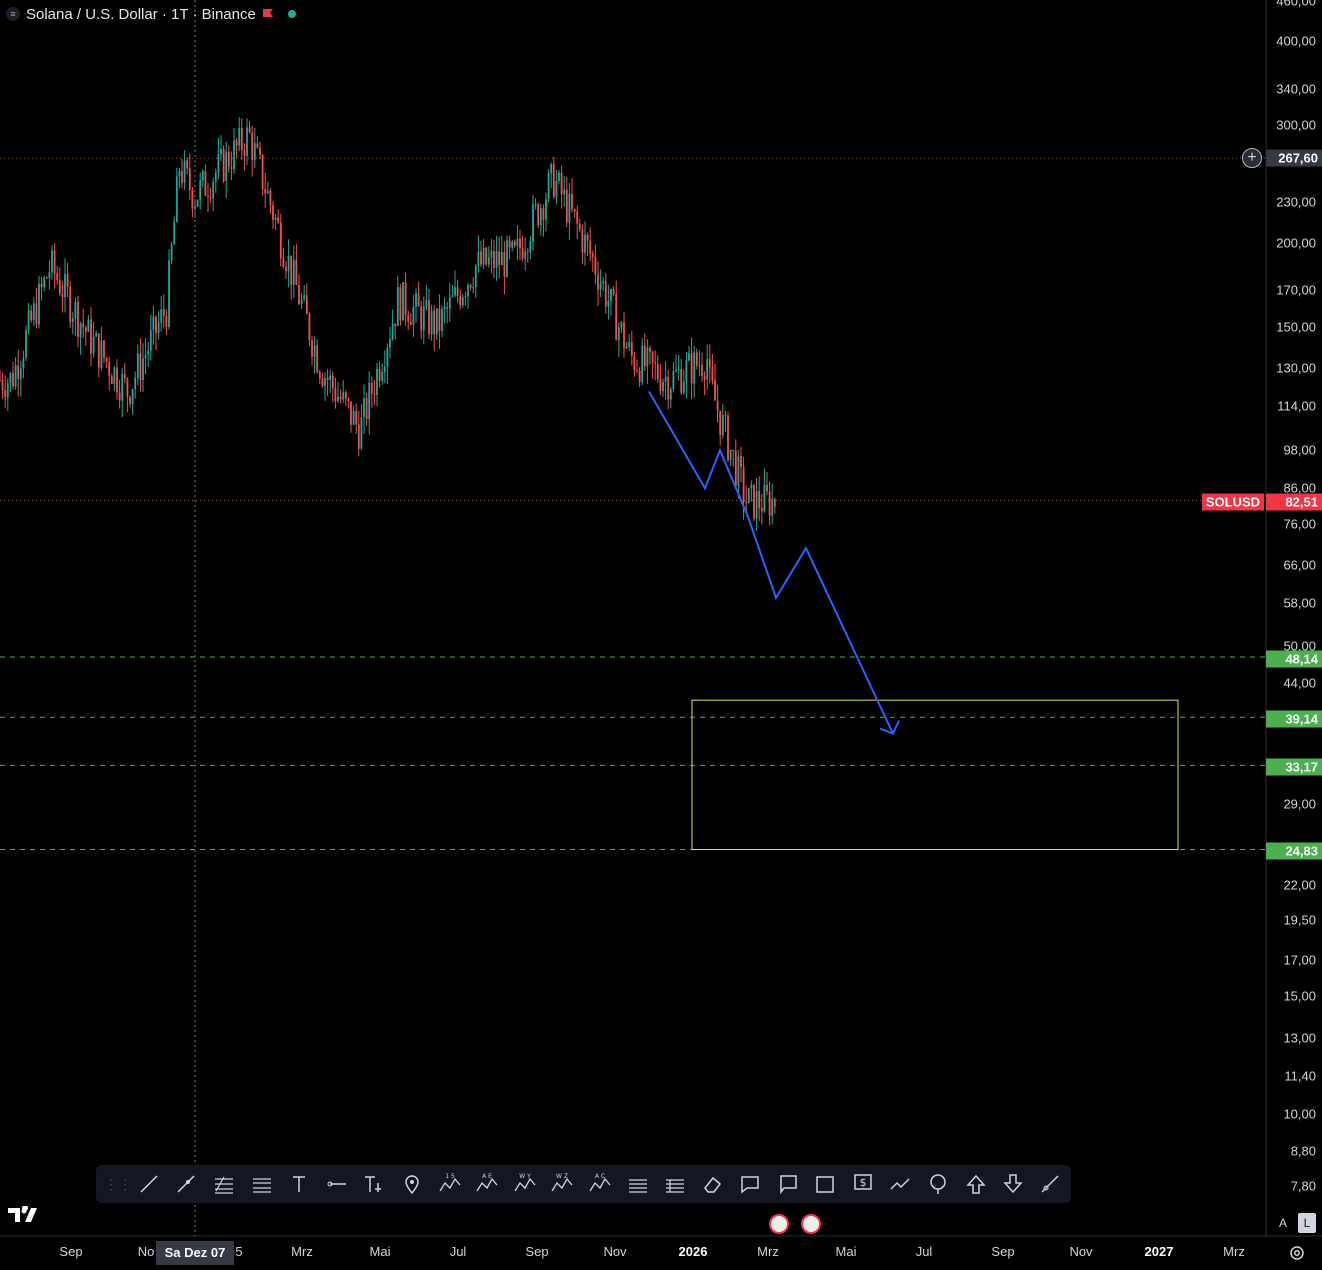 The height and width of the screenshot is (1270, 1322). I want to click on tradingview-logo, so click(24, 1217).